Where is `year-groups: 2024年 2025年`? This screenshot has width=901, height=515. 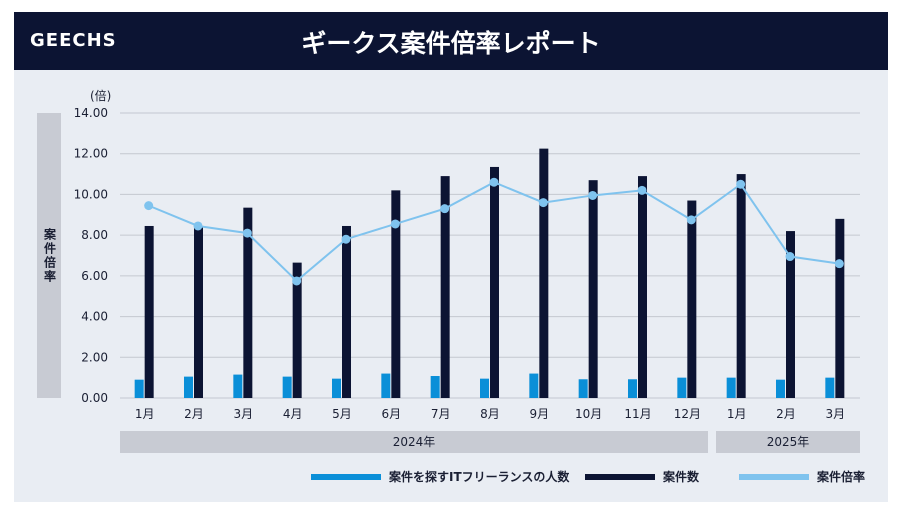 year-groups: 2024年 2025年 is located at coordinates (490, 442).